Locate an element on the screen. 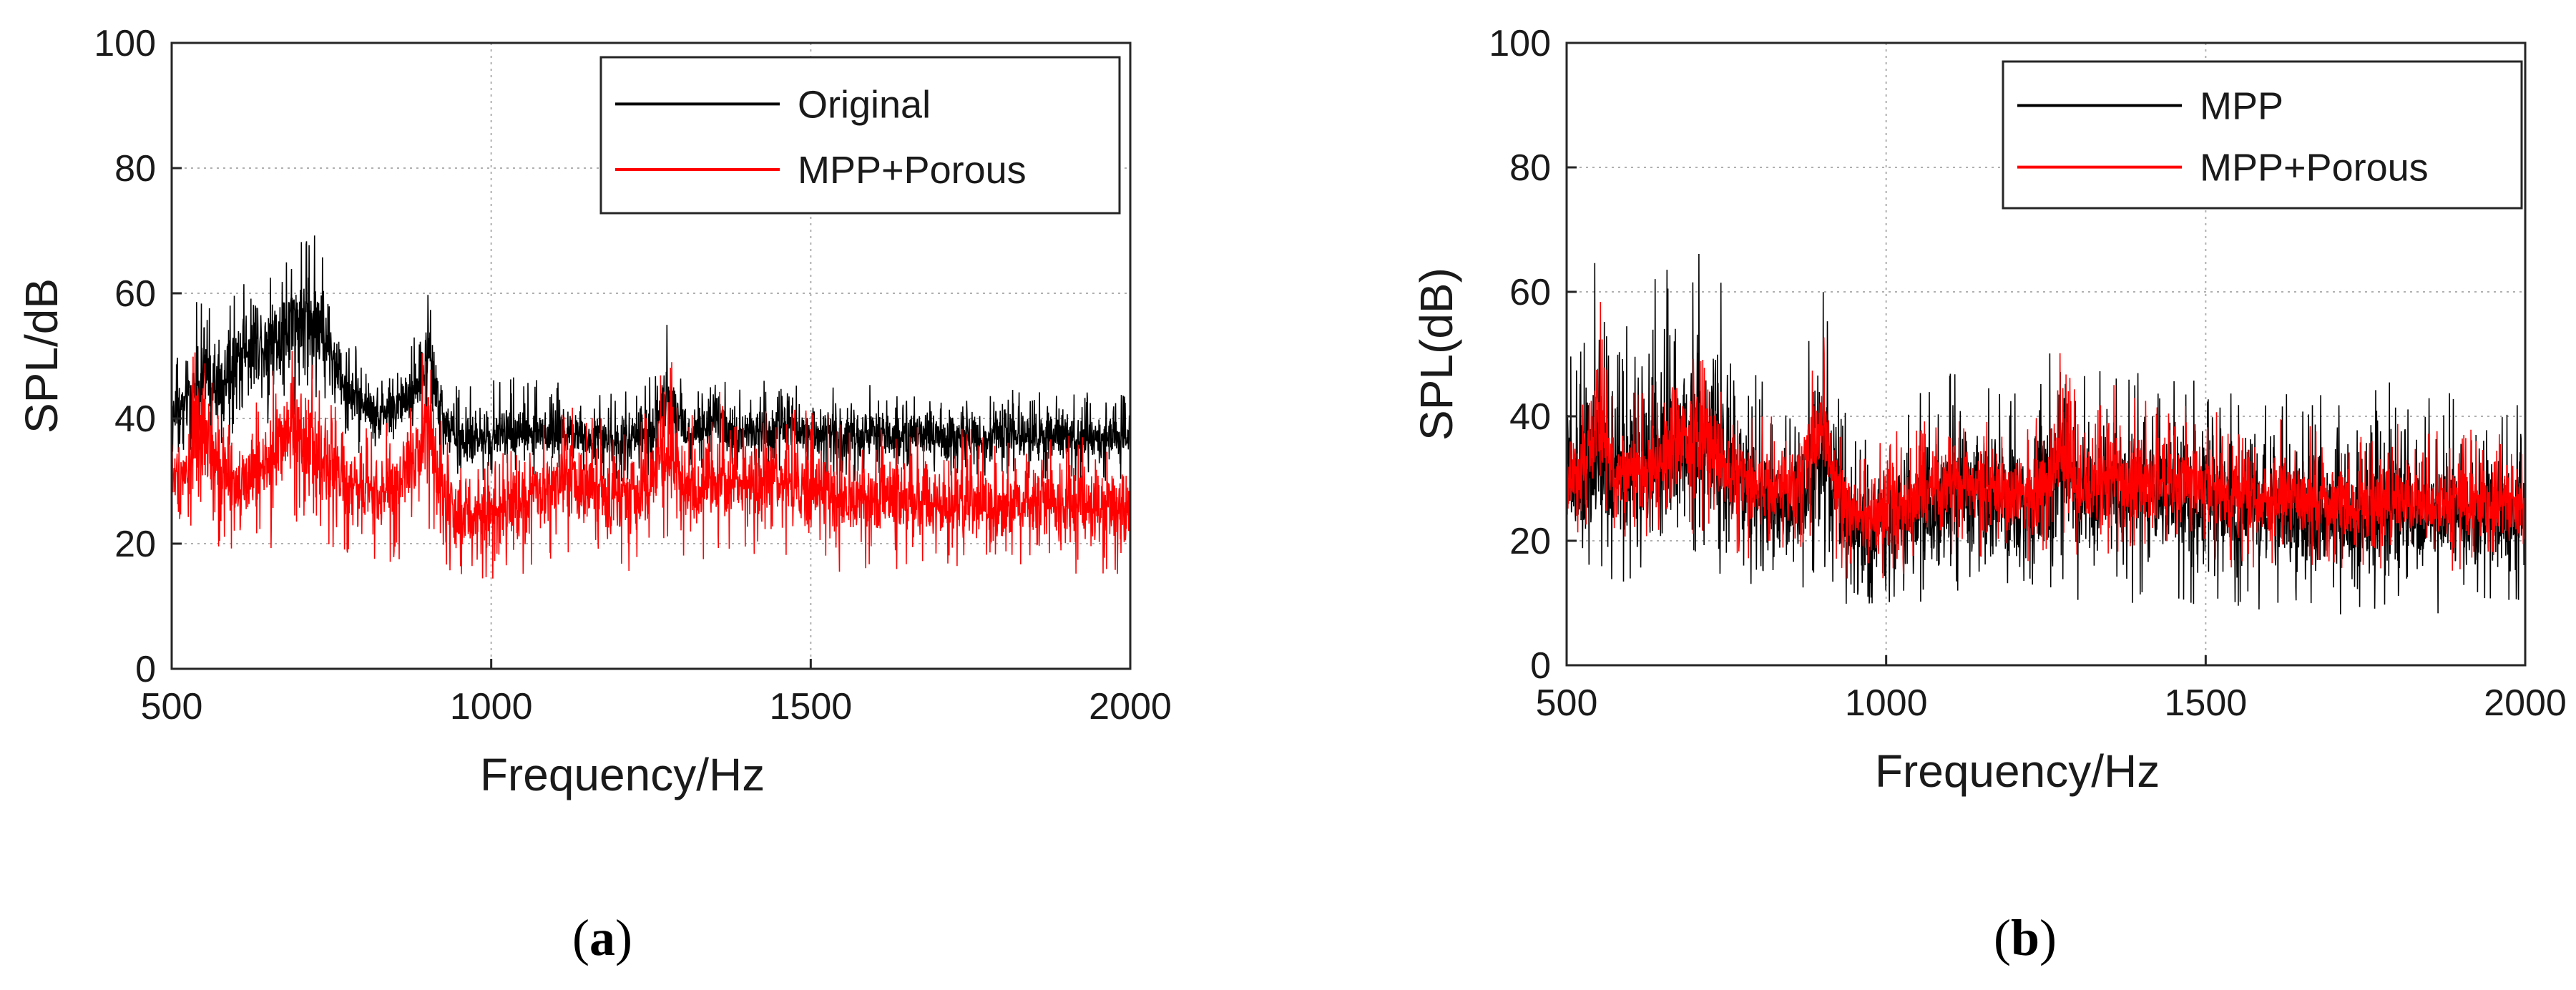  caption-a: (a) is located at coordinates (602, 937).